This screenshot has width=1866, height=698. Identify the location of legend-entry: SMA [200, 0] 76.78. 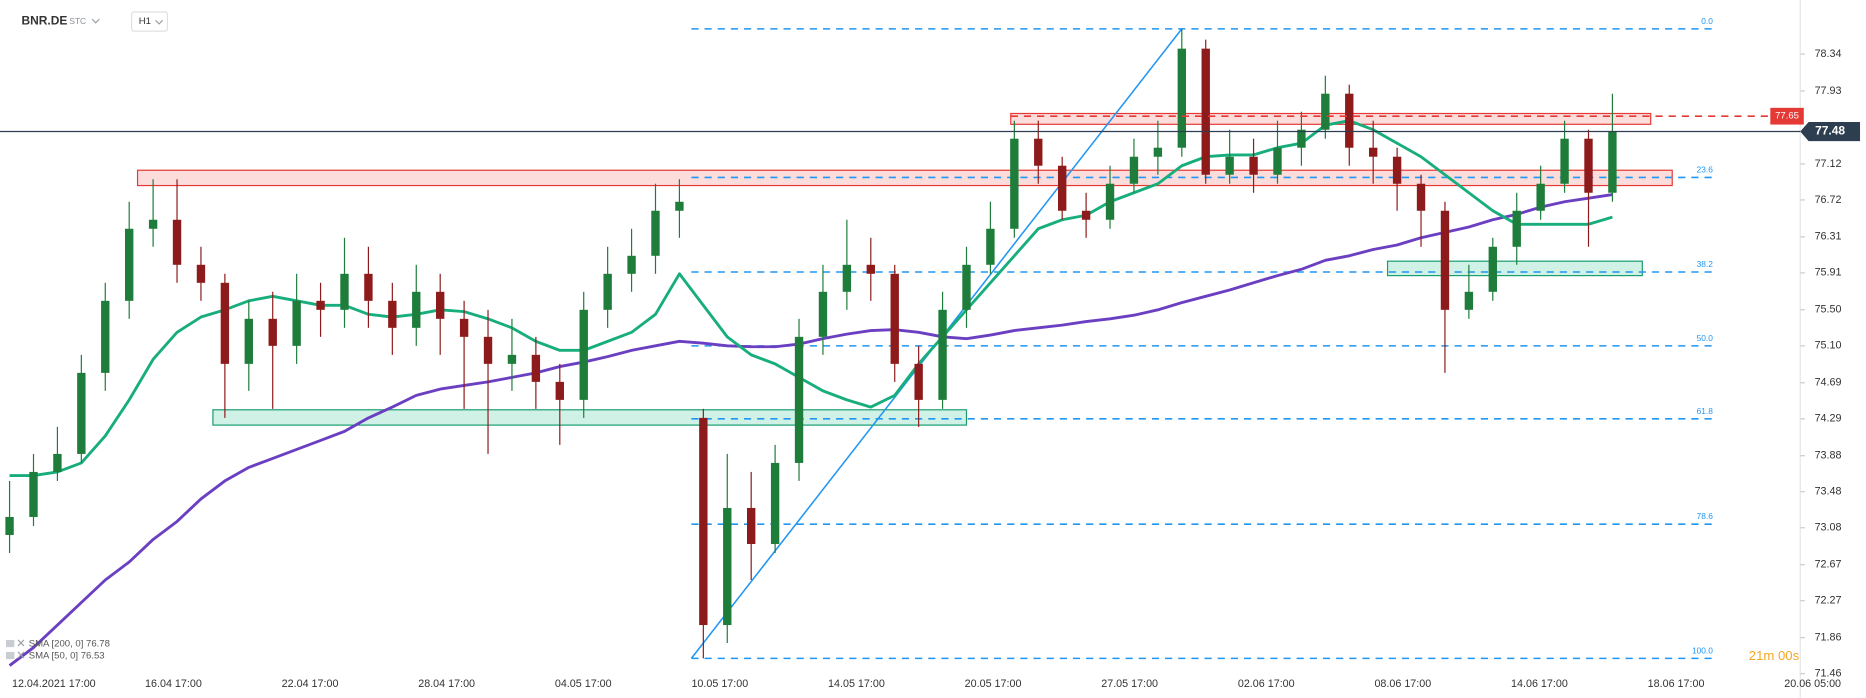
(69, 643).